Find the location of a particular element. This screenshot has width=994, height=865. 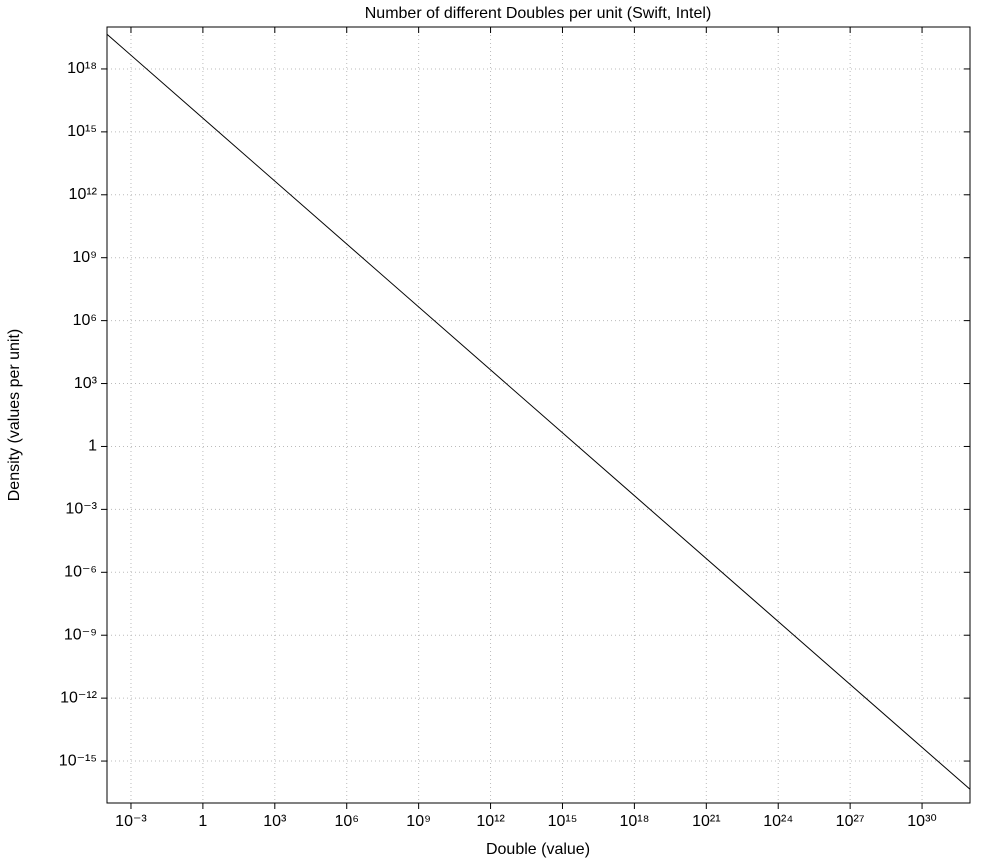

y-tick-label: 10³ is located at coordinates (86, 383).